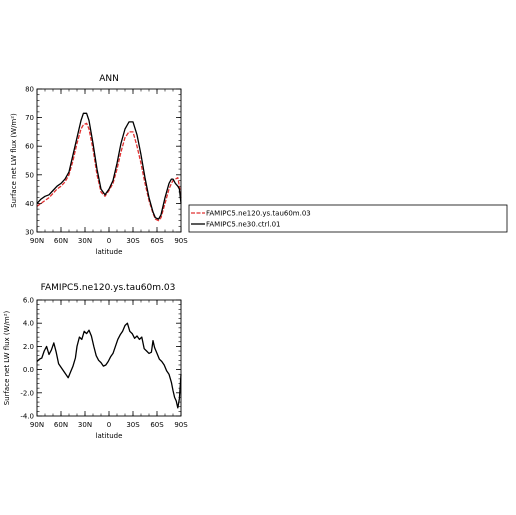 This screenshot has width=516, height=515. I want to click on y-tick-label: -2.0, so click(27, 393).